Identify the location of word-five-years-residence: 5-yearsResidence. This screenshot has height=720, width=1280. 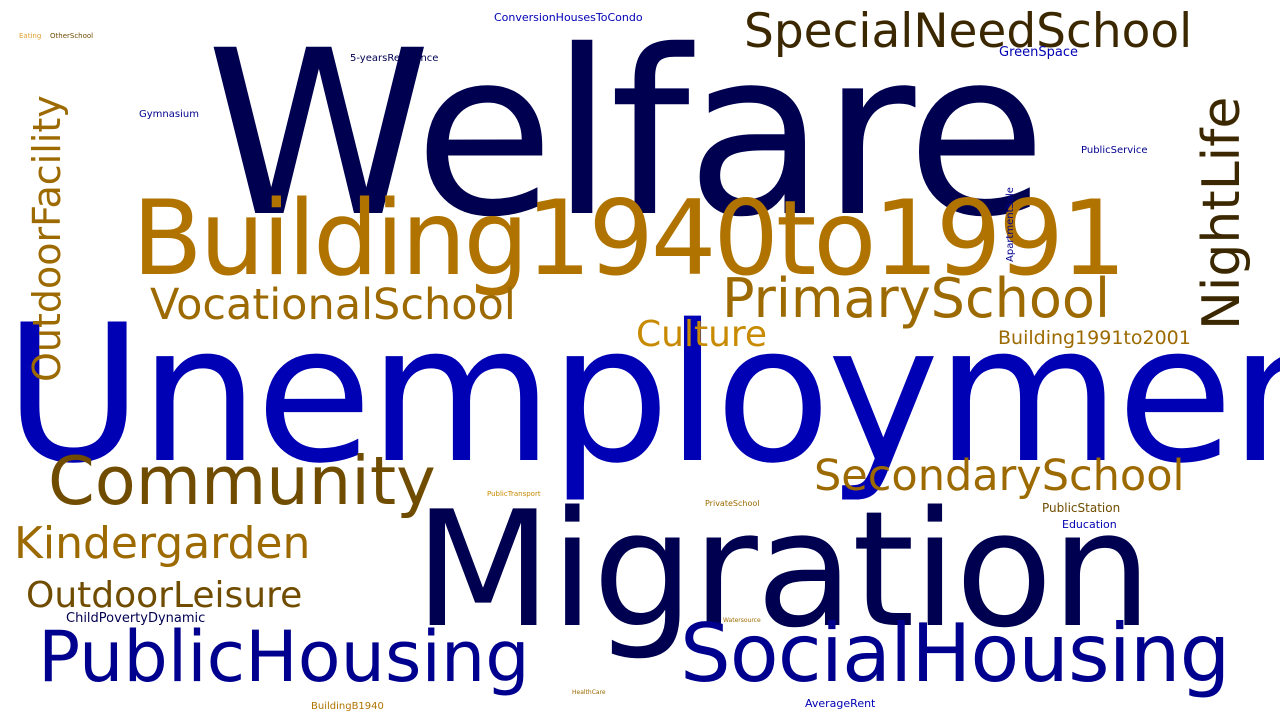
(394, 58).